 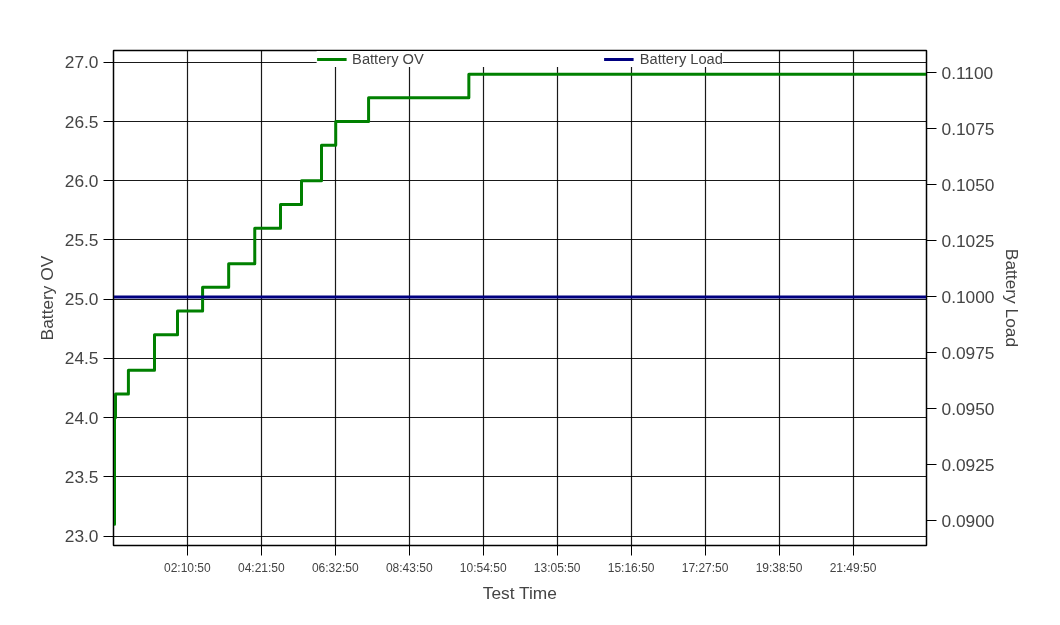 What do you see at coordinates (81, 417) in the screenshot?
I see `y-tick-label: 24.0` at bounding box center [81, 417].